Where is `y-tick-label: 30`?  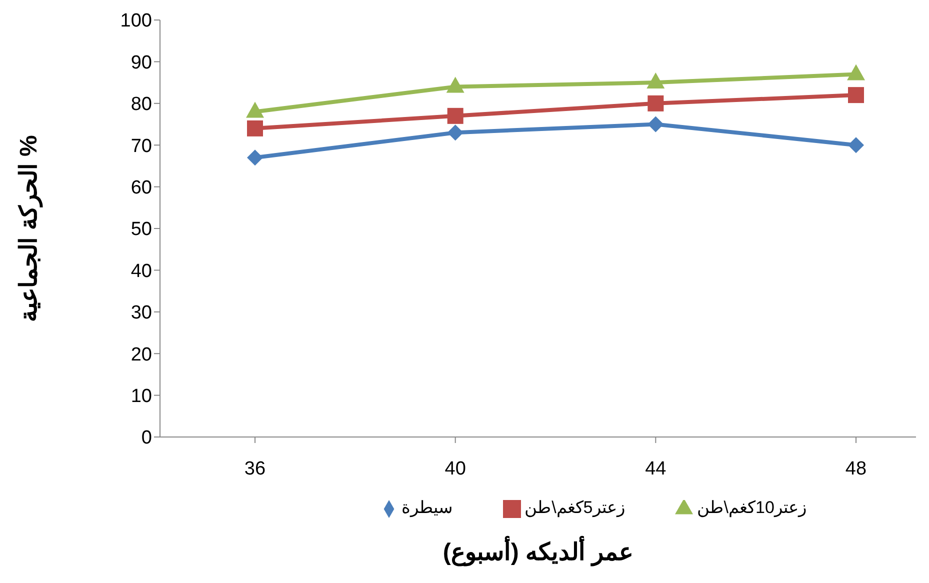
y-tick-label: 30 is located at coordinates (141, 313).